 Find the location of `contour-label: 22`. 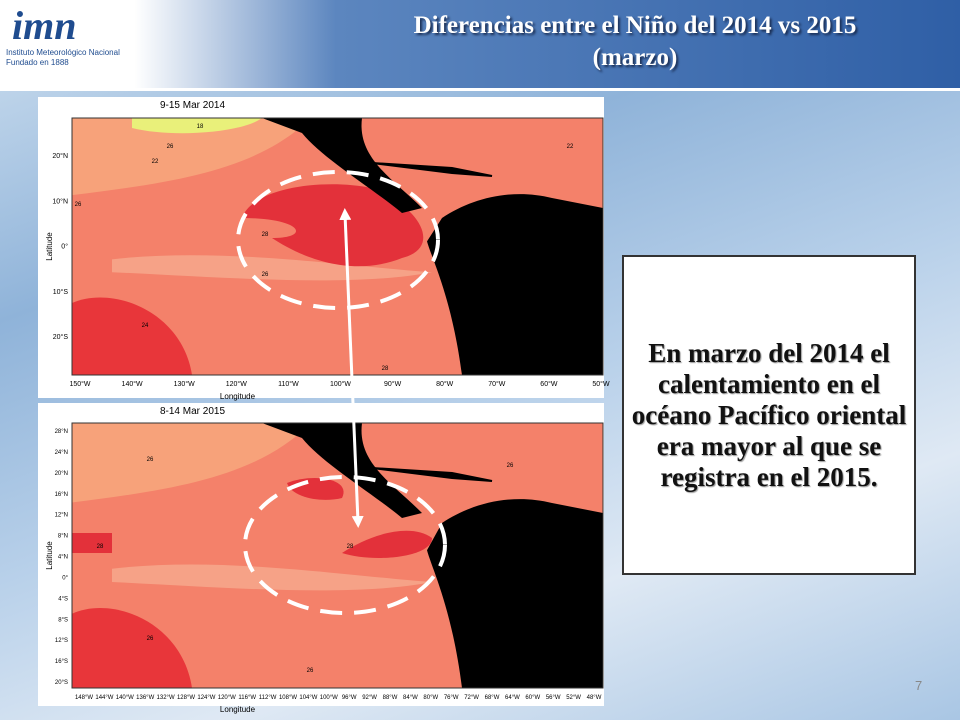

contour-label: 22 is located at coordinates (570, 147).